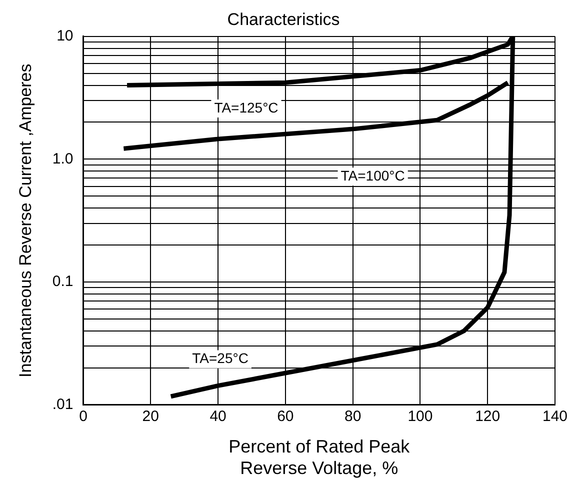 This screenshot has height=494, width=585. I want to click on text: TA=100°C, so click(372, 175).